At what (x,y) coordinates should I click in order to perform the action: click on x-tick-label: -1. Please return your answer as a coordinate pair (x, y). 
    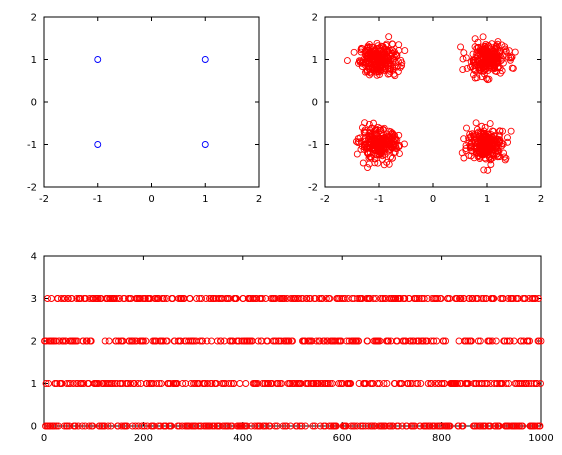
    Looking at the image, I should click on (98, 199).